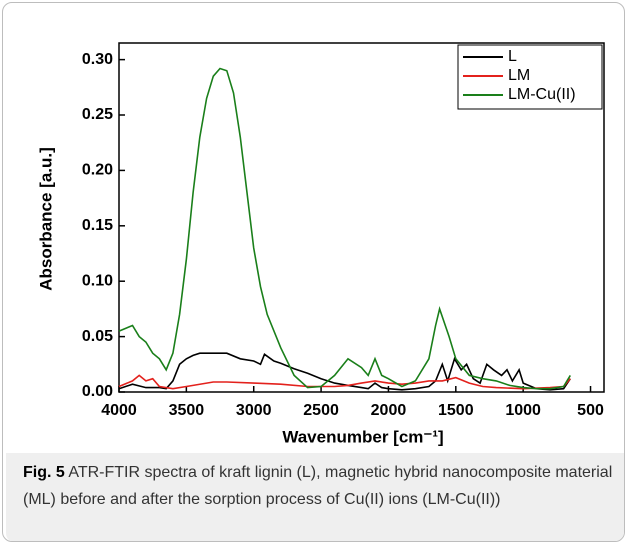 This screenshot has width=629, height=548. What do you see at coordinates (119, 410) in the screenshot?
I see `x-tick-label: 4000` at bounding box center [119, 410].